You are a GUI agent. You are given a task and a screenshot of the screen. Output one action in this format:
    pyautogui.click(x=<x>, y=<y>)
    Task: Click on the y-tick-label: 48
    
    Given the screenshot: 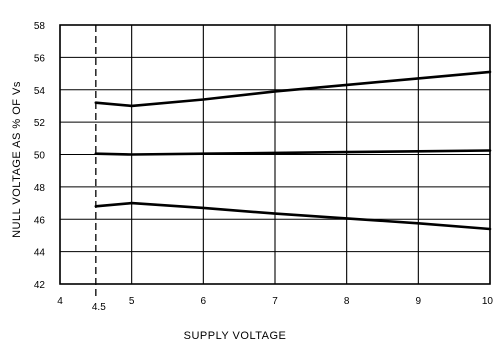 What is the action you would take?
    pyautogui.click(x=40, y=188)
    